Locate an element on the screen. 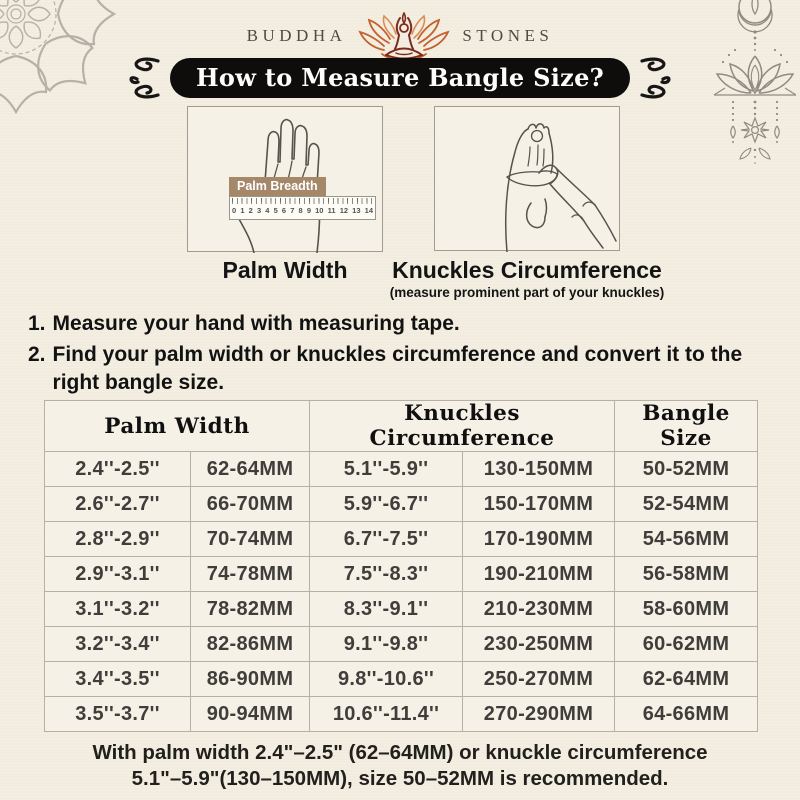  brand-word-right: STONES is located at coordinates (508, 35).